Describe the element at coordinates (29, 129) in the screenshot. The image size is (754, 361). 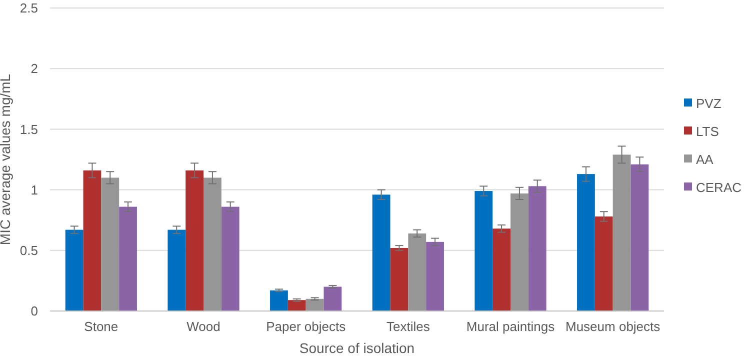
I see `y-tick-label: 1.5` at that location.